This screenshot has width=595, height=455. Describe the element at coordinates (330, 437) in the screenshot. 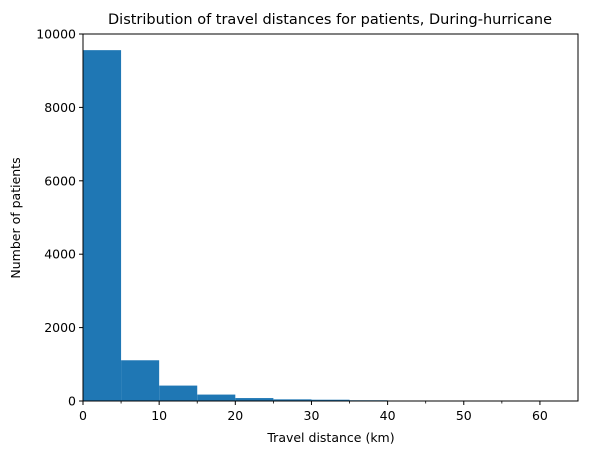

I see `x-axis-label: Travel distance (km)` at that location.